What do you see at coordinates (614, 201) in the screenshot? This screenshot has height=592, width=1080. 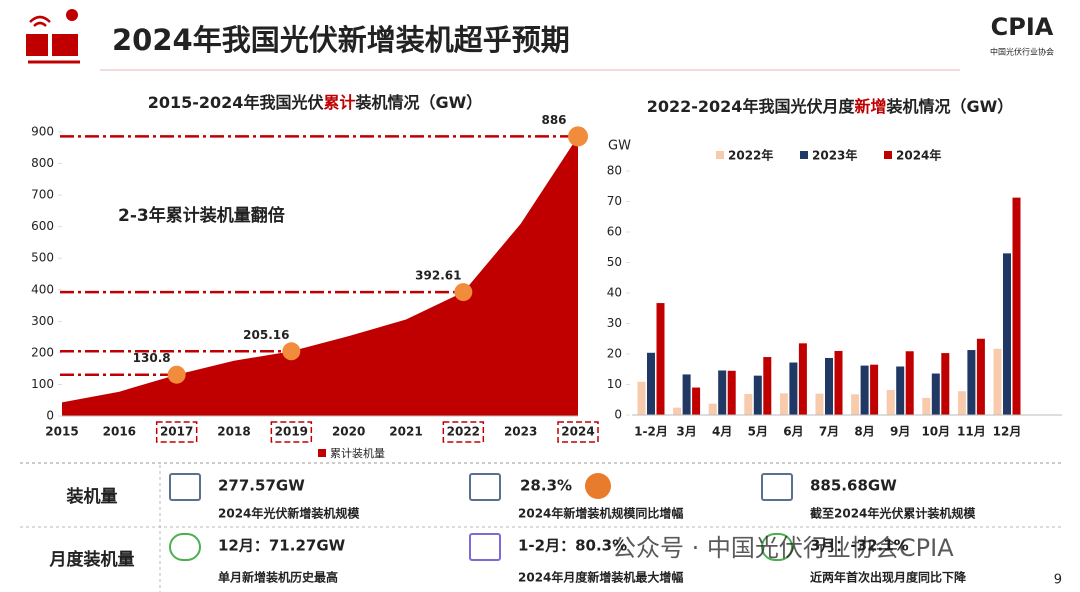 I see `y-tick-label: 70` at bounding box center [614, 201].